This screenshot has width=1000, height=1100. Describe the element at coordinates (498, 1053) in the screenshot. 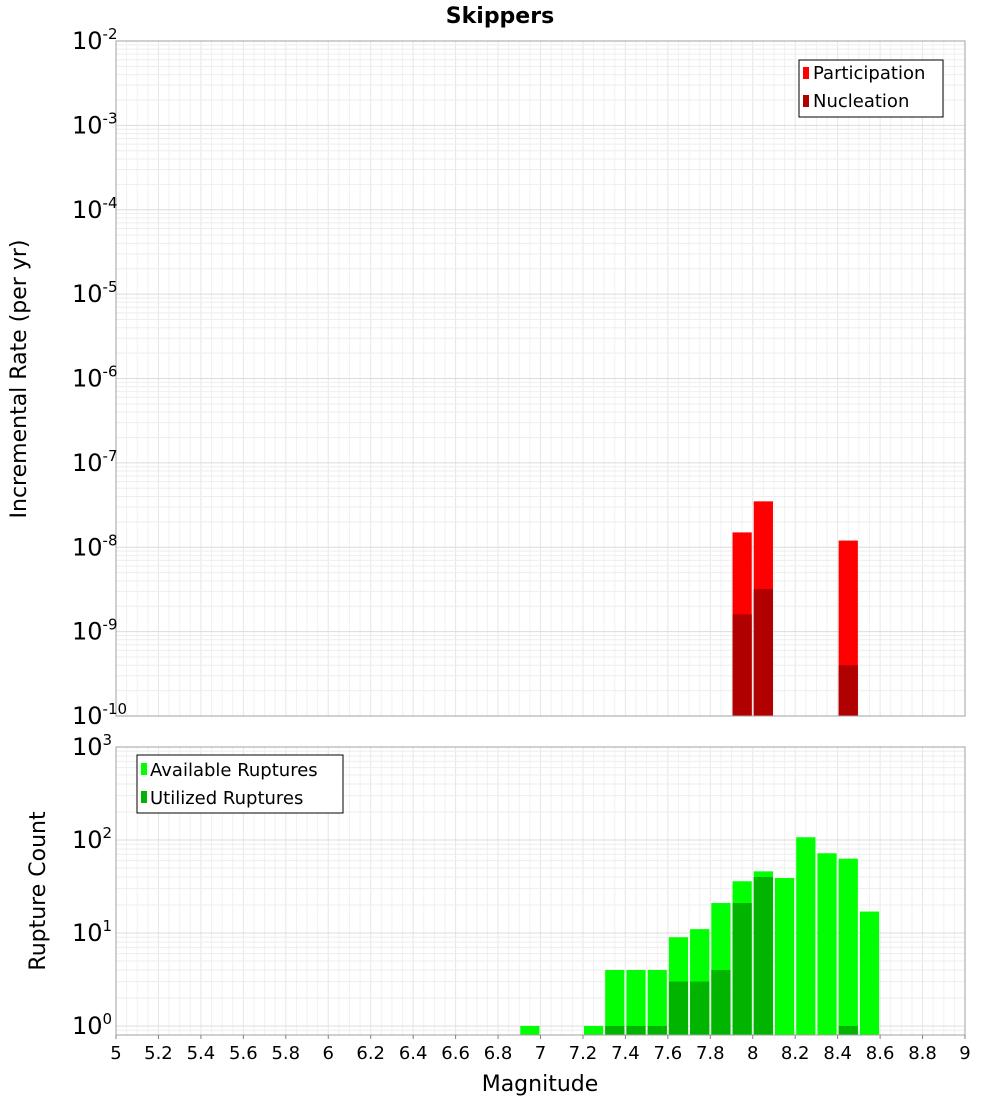

I see `x-tick-label: 6.8` at that location.